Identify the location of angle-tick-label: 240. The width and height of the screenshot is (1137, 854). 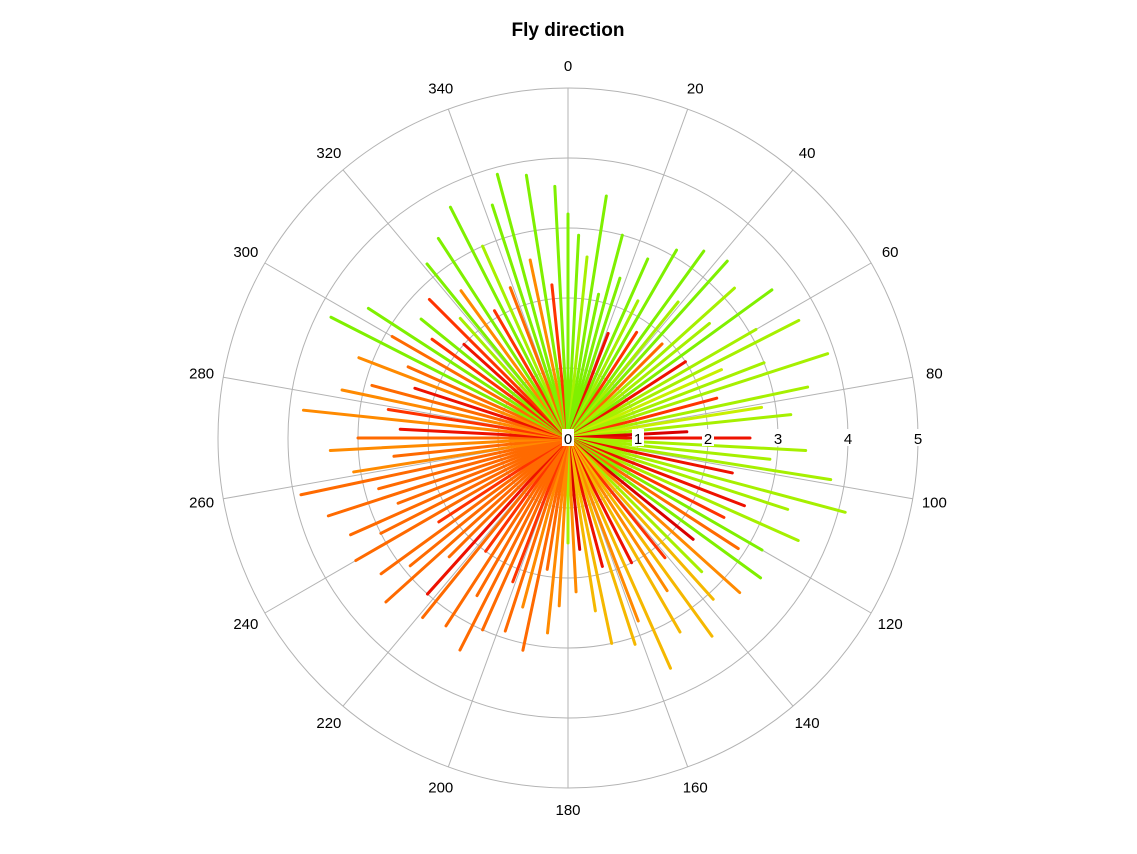
(245, 624).